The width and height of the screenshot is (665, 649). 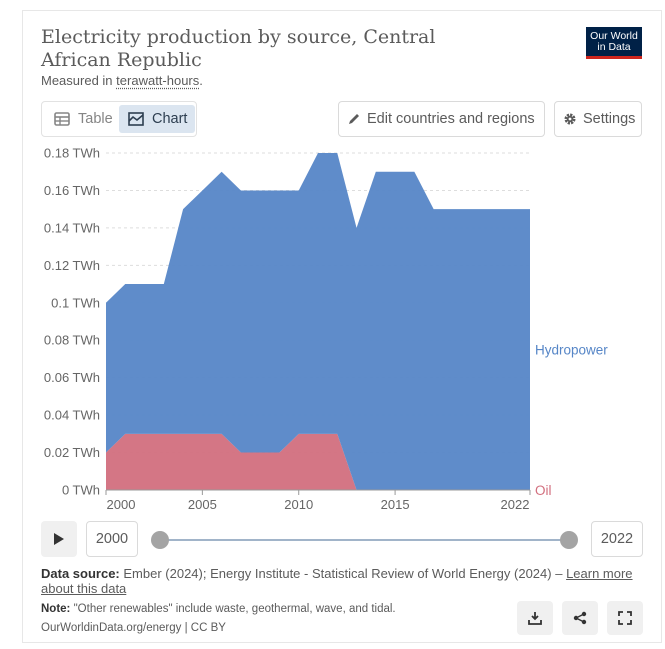 What do you see at coordinates (571, 350) in the screenshot?
I see `series-label-hydropower: Hydropower` at bounding box center [571, 350].